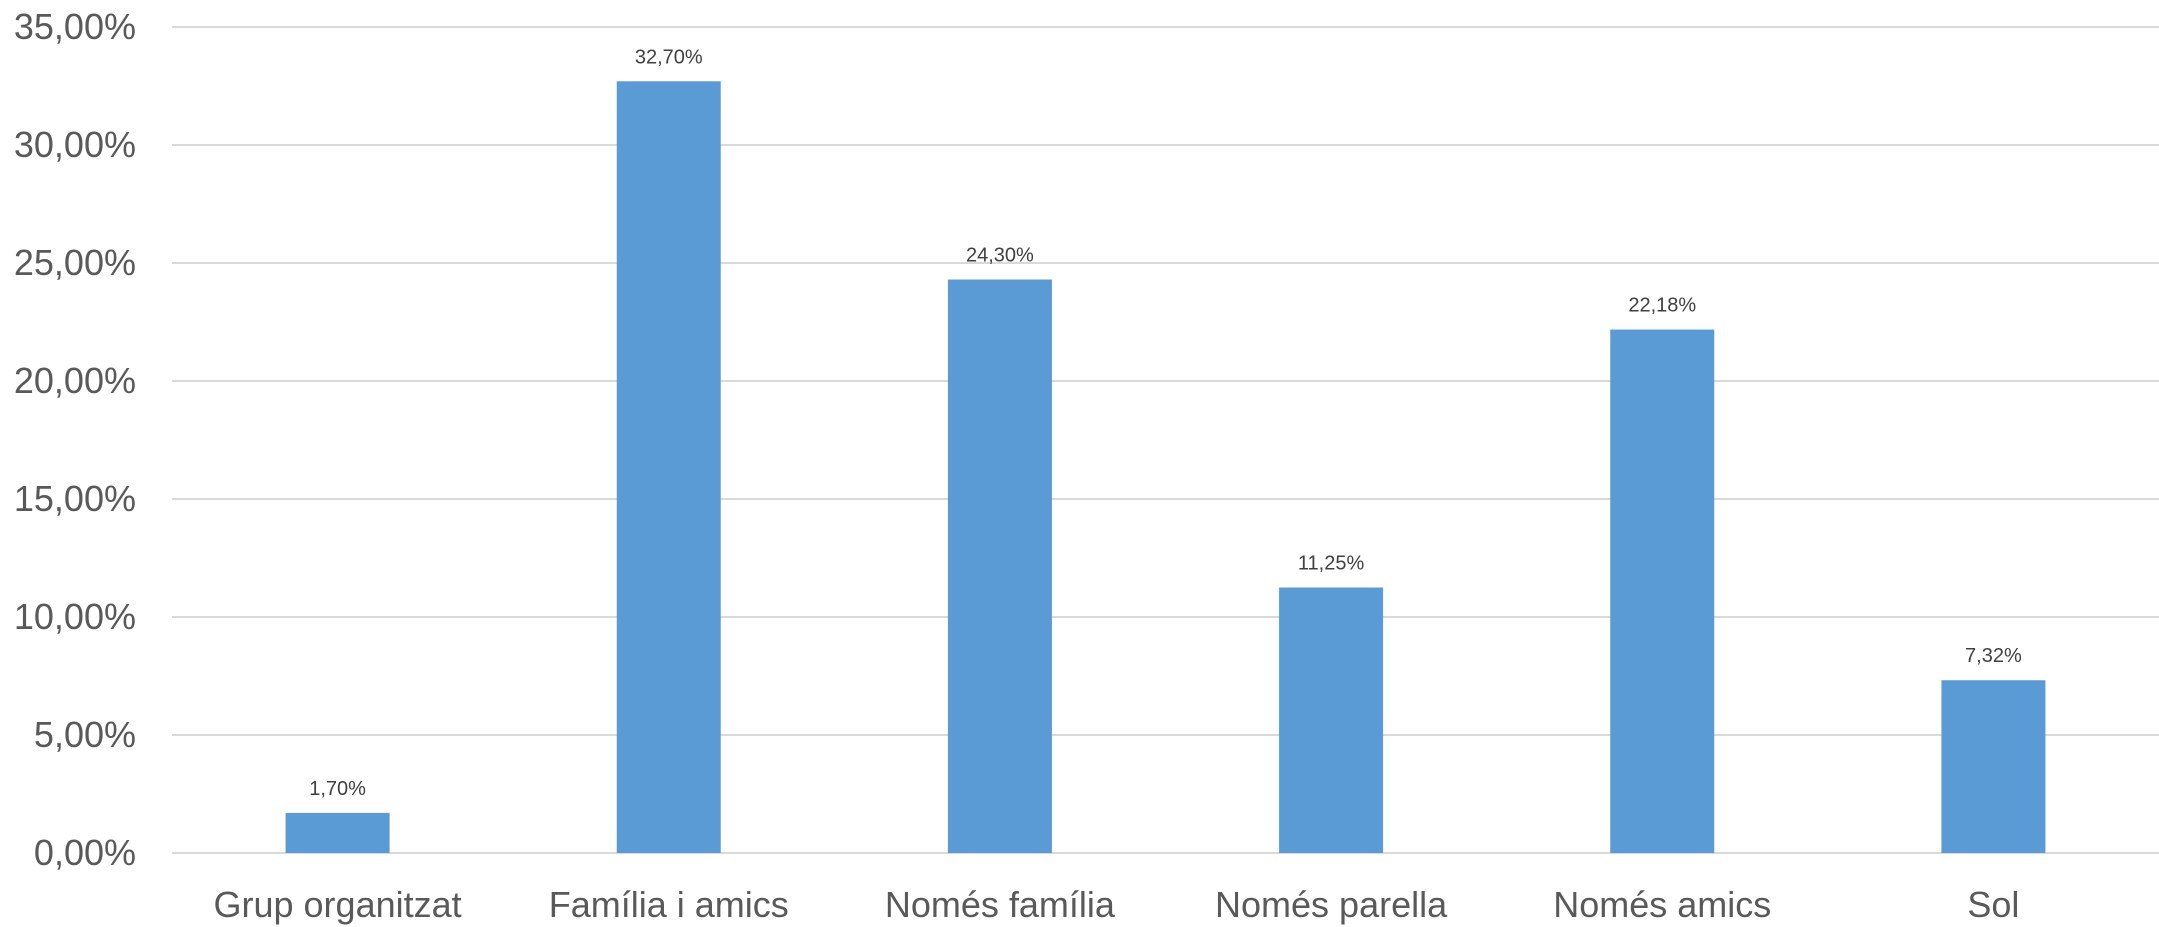  What do you see at coordinates (75, 144) in the screenshot?
I see `y-tick-label: 30,00%` at bounding box center [75, 144].